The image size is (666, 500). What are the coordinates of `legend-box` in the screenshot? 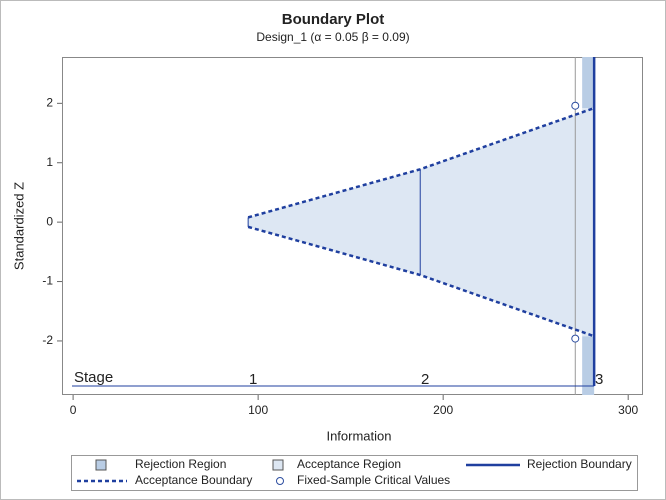 It's located at (354, 473).